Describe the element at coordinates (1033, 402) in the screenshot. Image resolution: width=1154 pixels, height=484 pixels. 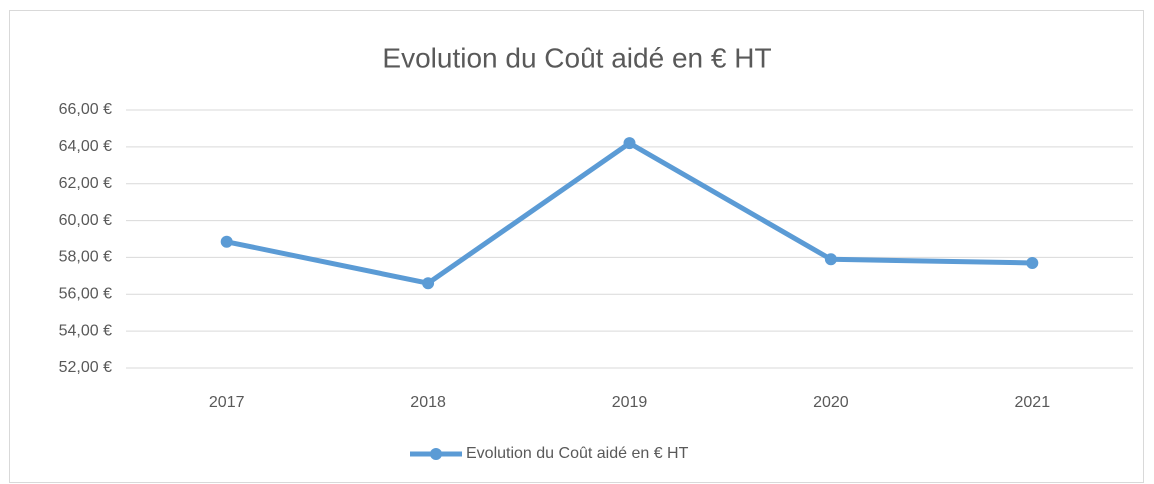
I see `x-tick-label: 2021` at that location.